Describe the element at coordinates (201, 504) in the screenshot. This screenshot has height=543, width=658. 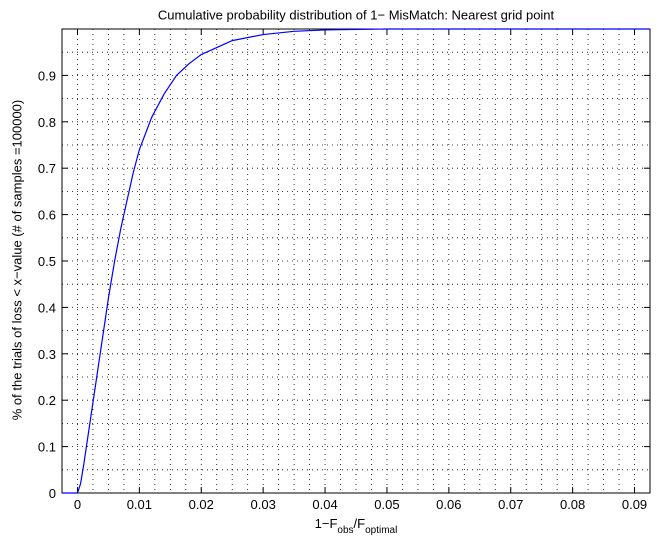
I see `x-tick-label: 0.02` at that location.